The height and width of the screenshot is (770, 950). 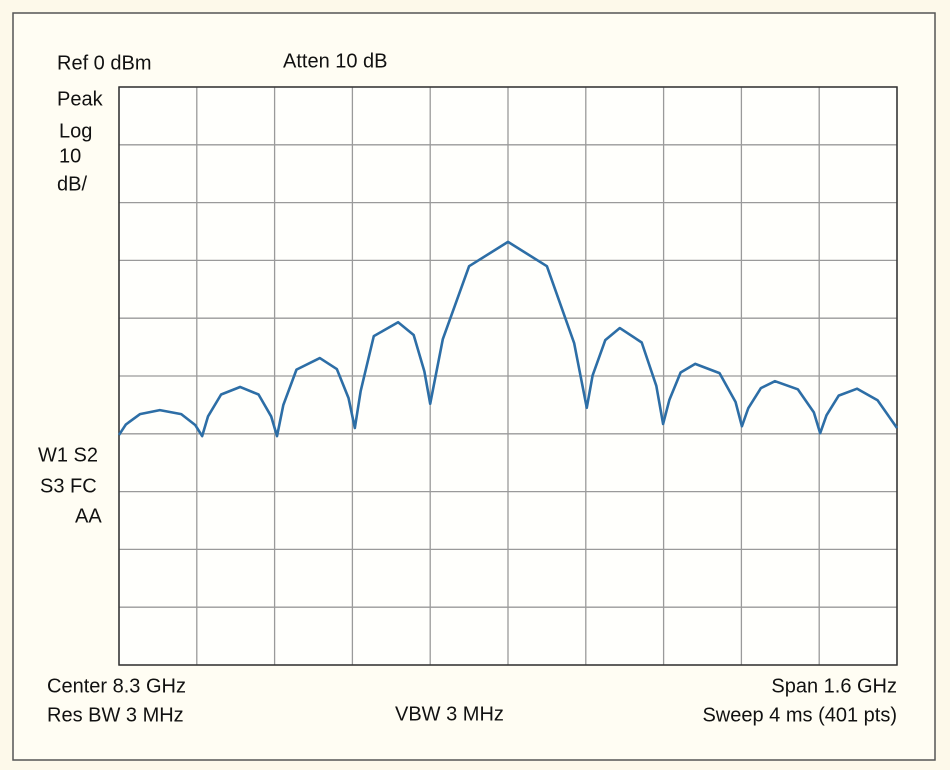 What do you see at coordinates (799, 715) in the screenshot?
I see `annotation: Sweep 4 ms (401 pts)` at bounding box center [799, 715].